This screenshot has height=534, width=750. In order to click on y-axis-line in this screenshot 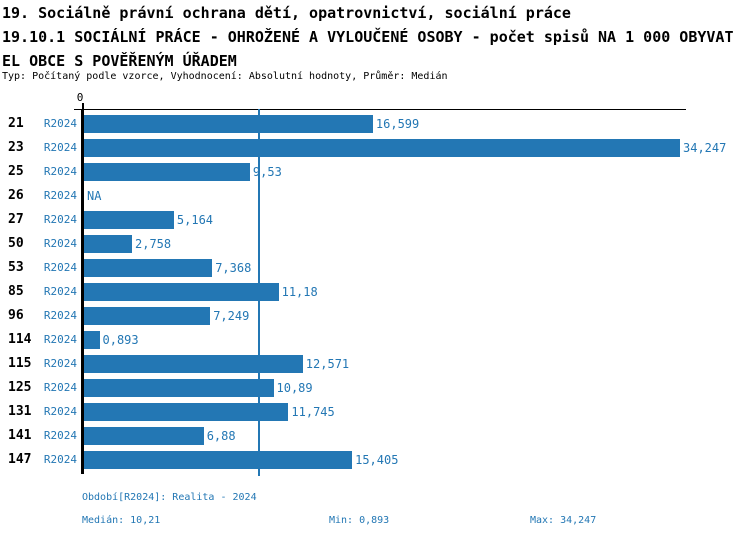, I will do `click(82, 291)`.